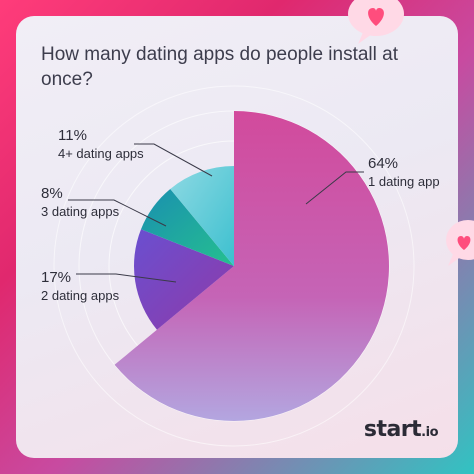  I want to click on leader-3-apps, so click(117, 213).